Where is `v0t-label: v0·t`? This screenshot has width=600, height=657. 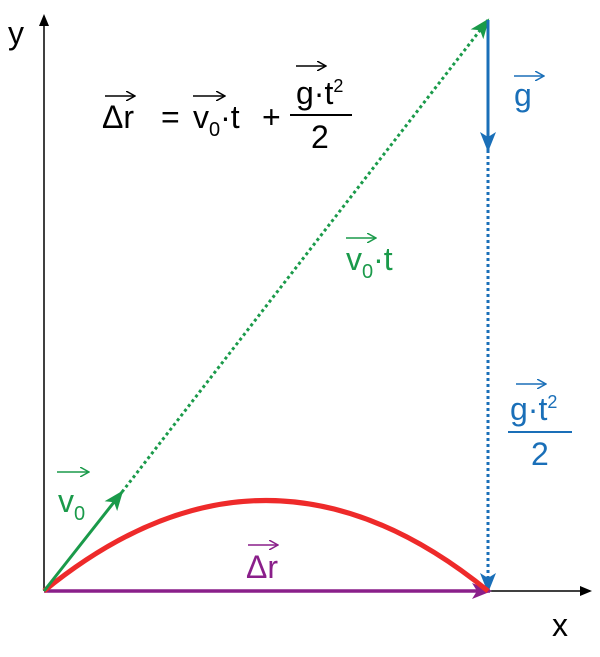 v0t-label: v0·t is located at coordinates (369, 260).